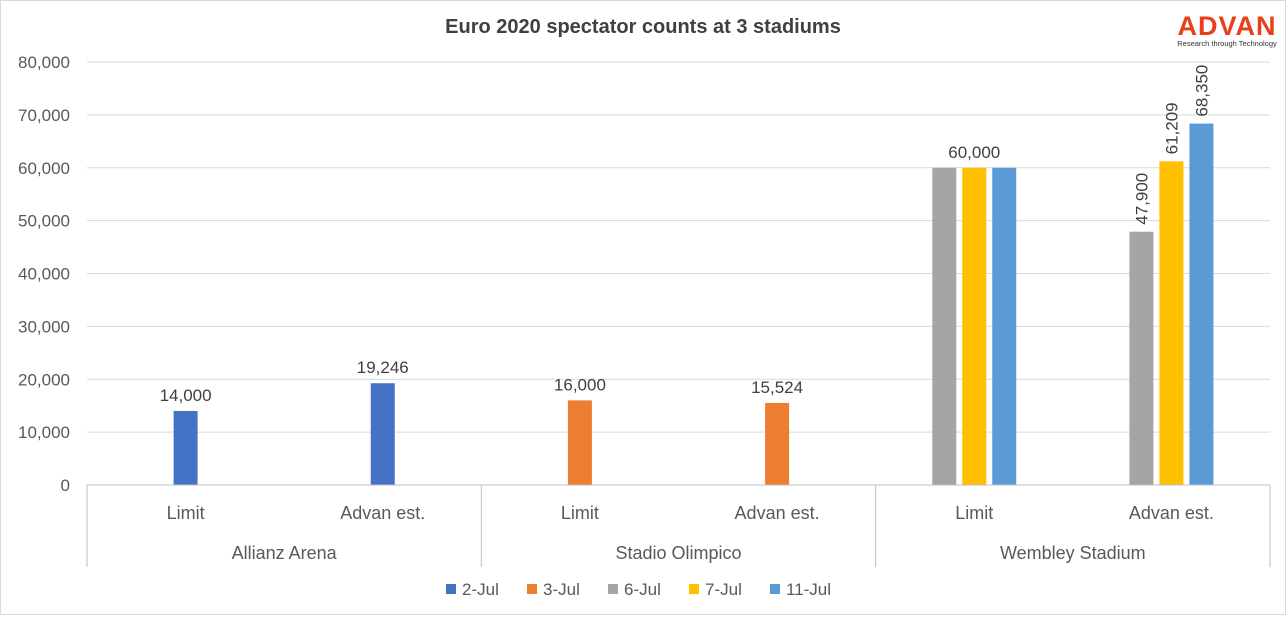 The image size is (1286, 620). I want to click on x-group-label: Stadio Olimpico, so click(678, 553).